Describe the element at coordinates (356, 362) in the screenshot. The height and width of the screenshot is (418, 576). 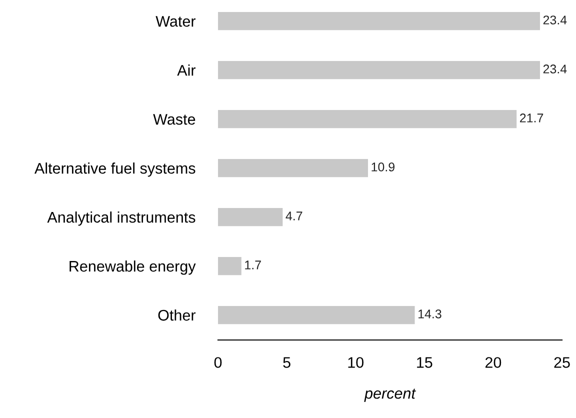
I see `x-tick-label: 10` at that location.